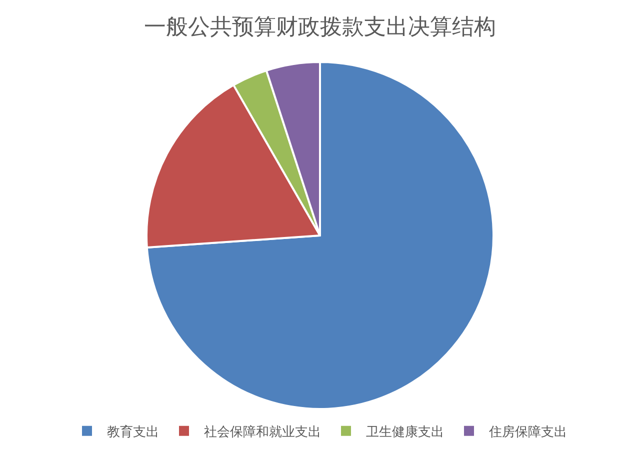 The width and height of the screenshot is (640, 469). What do you see at coordinates (262, 432) in the screenshot?
I see `legend-label: 社会保障和就业支出` at bounding box center [262, 432].